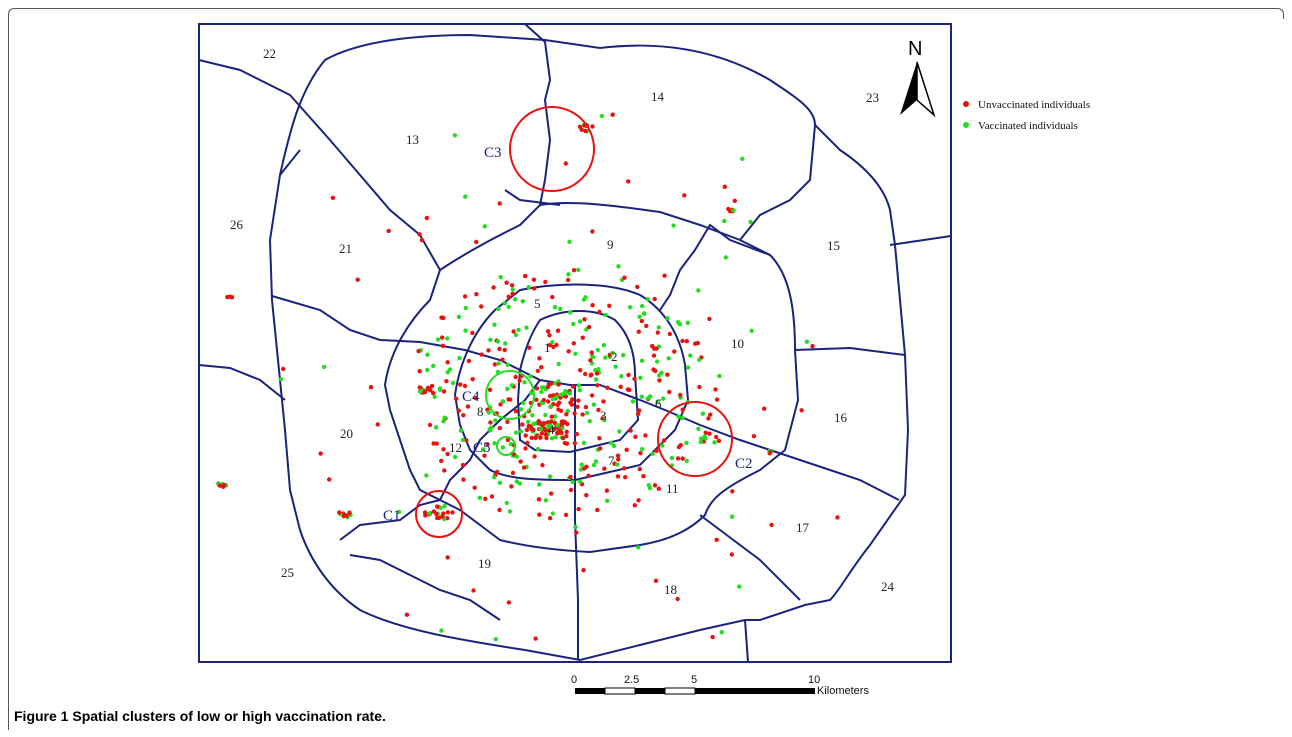  Describe the element at coordinates (737, 343) in the screenshot. I see `district-label: 10` at that location.